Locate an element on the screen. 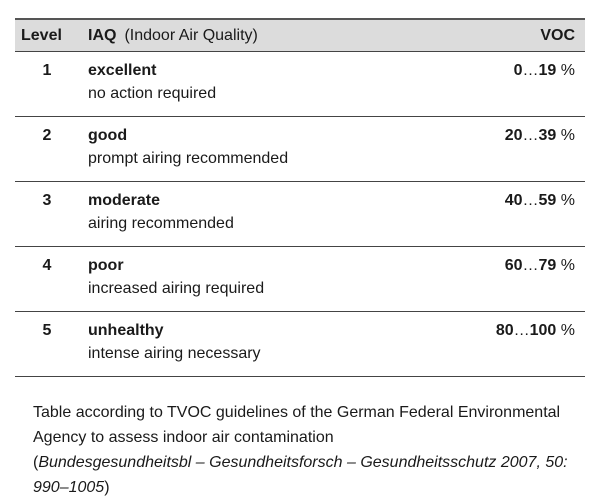 The width and height of the screenshot is (600, 500). row-description: no action required is located at coordinates (152, 93).